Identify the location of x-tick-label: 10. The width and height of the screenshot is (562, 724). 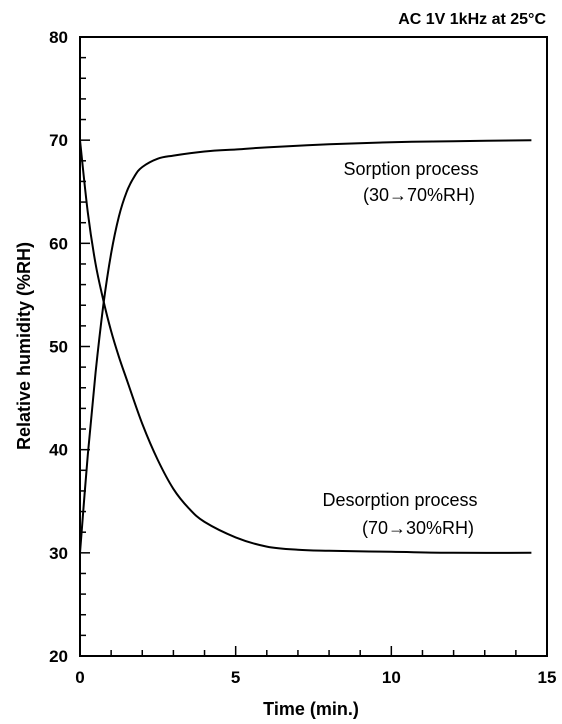
(391, 677).